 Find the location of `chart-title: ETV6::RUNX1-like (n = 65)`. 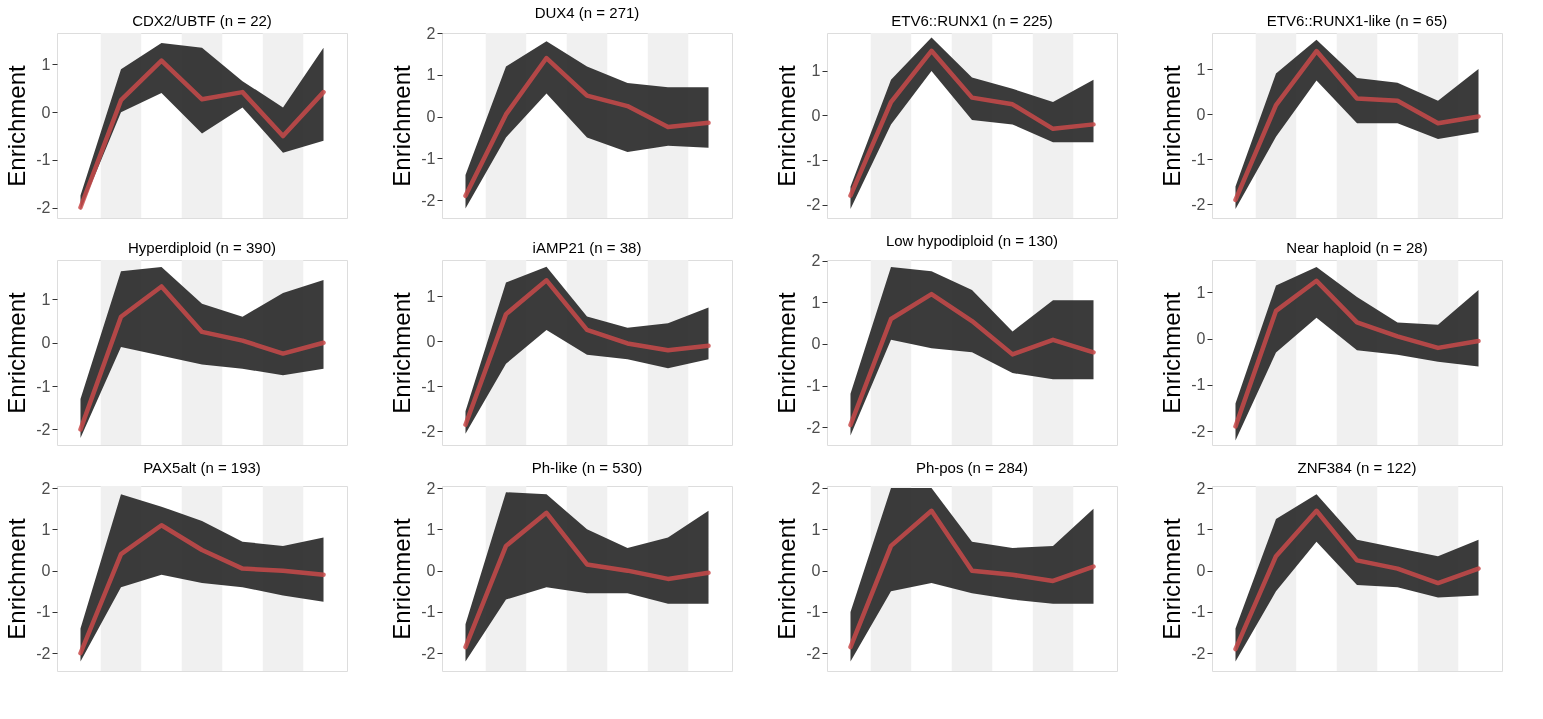

chart-title: ETV6::RUNX1-like (n = 65) is located at coordinates (1357, 20).